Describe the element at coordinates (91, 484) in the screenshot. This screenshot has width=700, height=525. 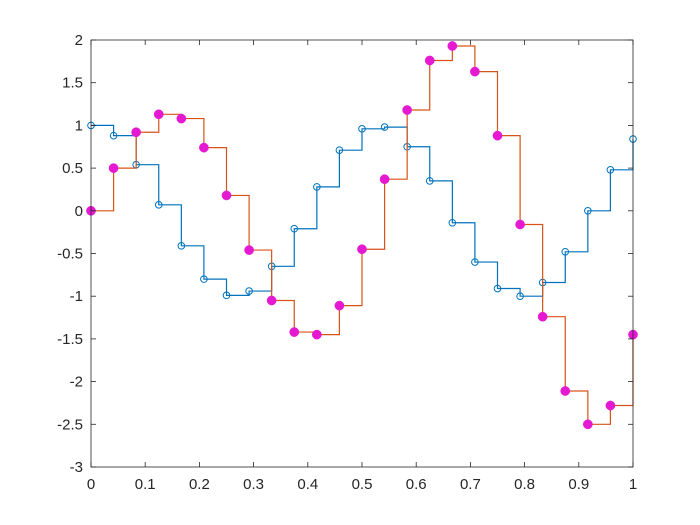
I see `x-tick-label: 0` at that location.